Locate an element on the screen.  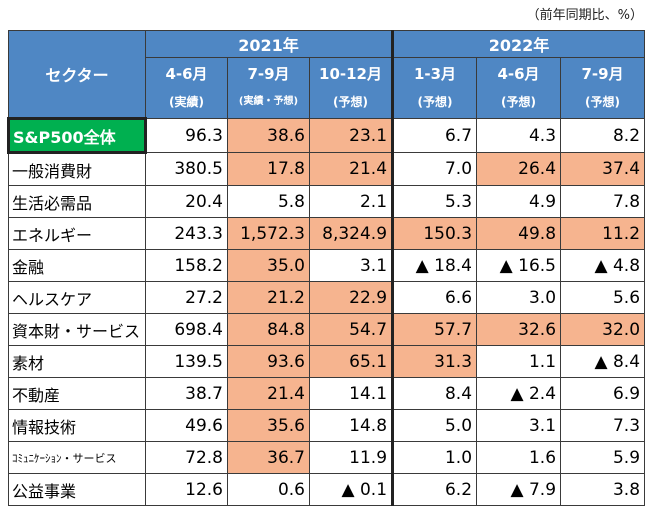
value-cell: 698.4 is located at coordinates (186, 329).